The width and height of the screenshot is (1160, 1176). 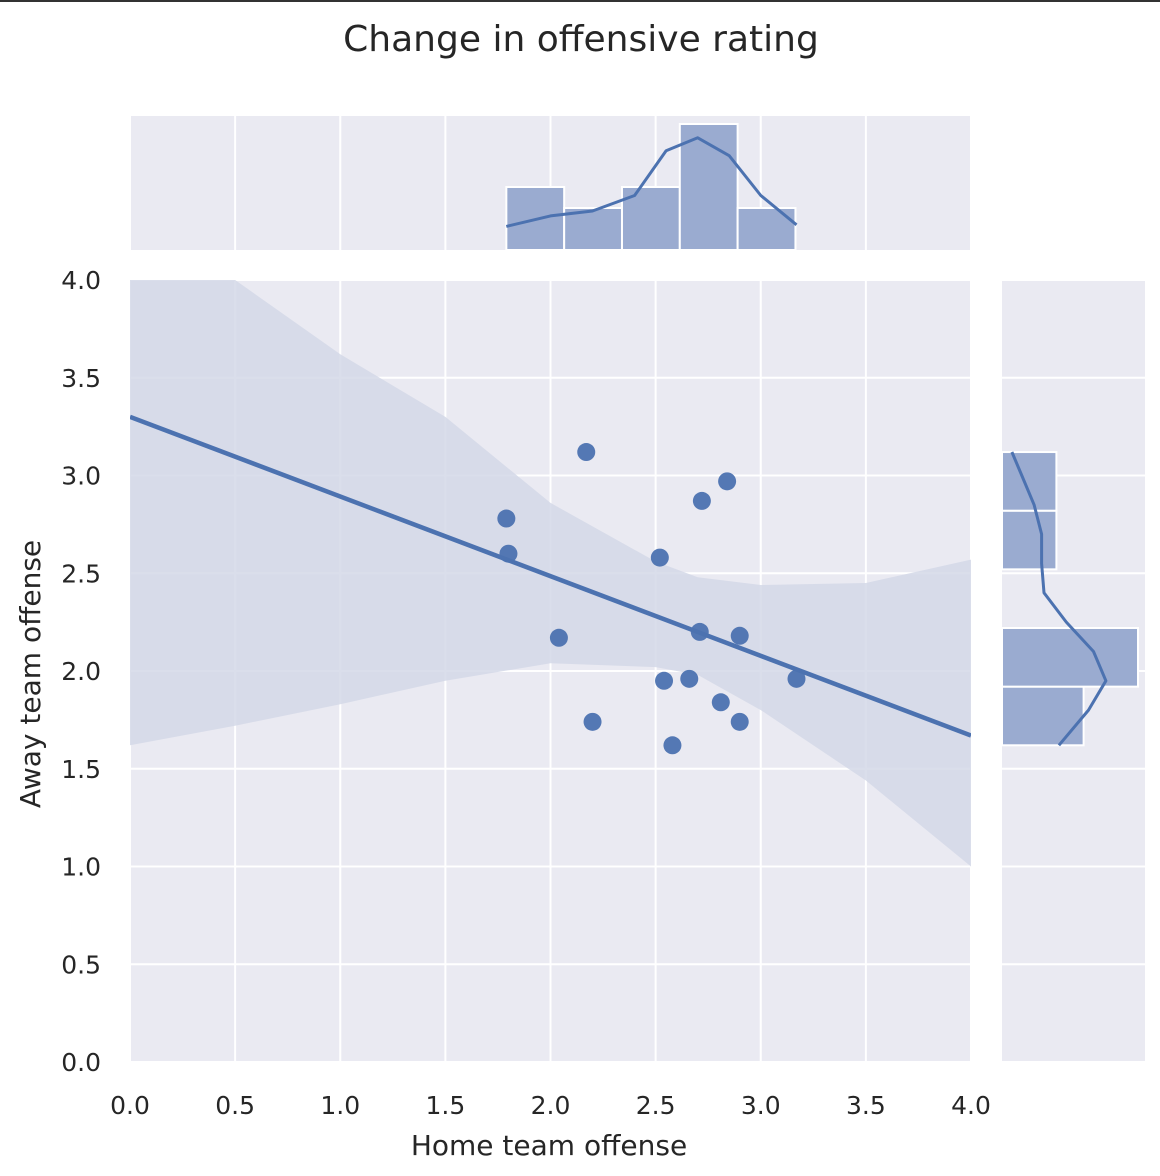 What do you see at coordinates (81, 671) in the screenshot?
I see `y-tick-label: 2.0` at bounding box center [81, 671].